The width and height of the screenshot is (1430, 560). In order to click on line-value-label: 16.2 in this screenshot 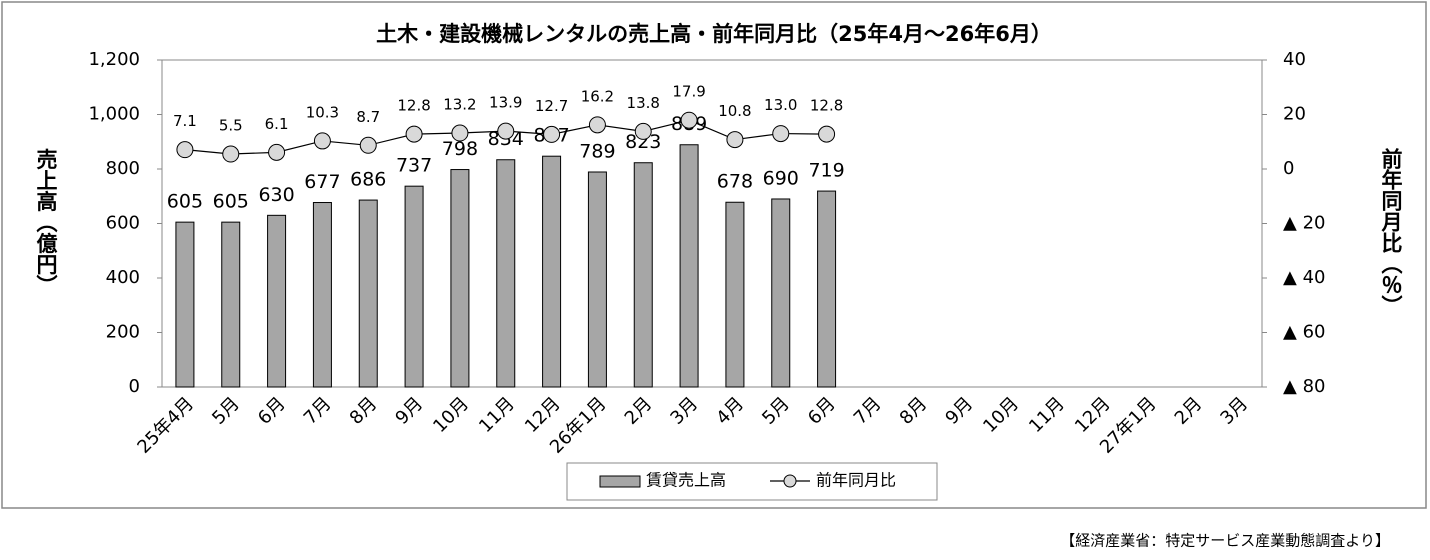, I will do `click(597, 96)`.